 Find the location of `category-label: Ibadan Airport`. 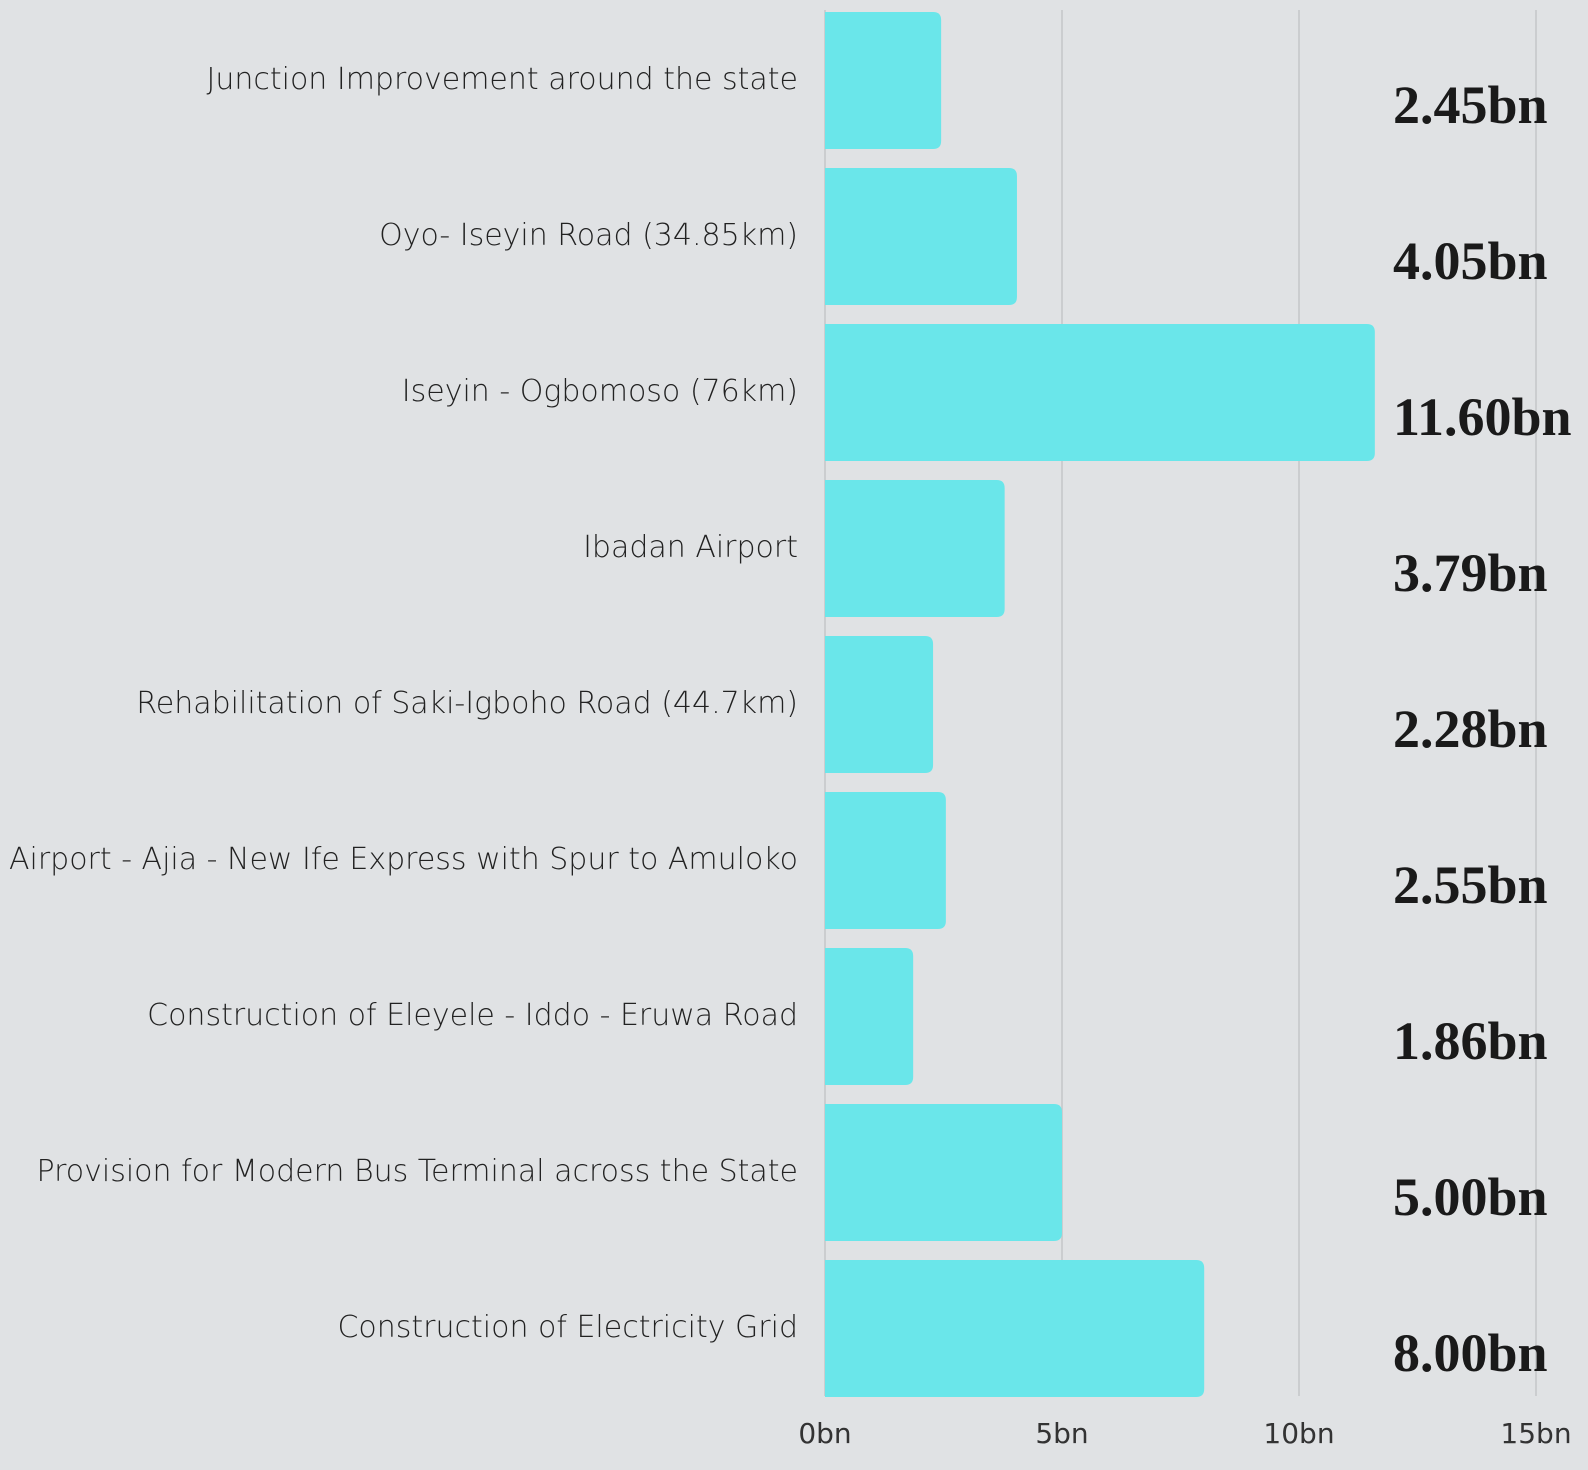

category-label: Ibadan Airport is located at coordinates (690, 547).